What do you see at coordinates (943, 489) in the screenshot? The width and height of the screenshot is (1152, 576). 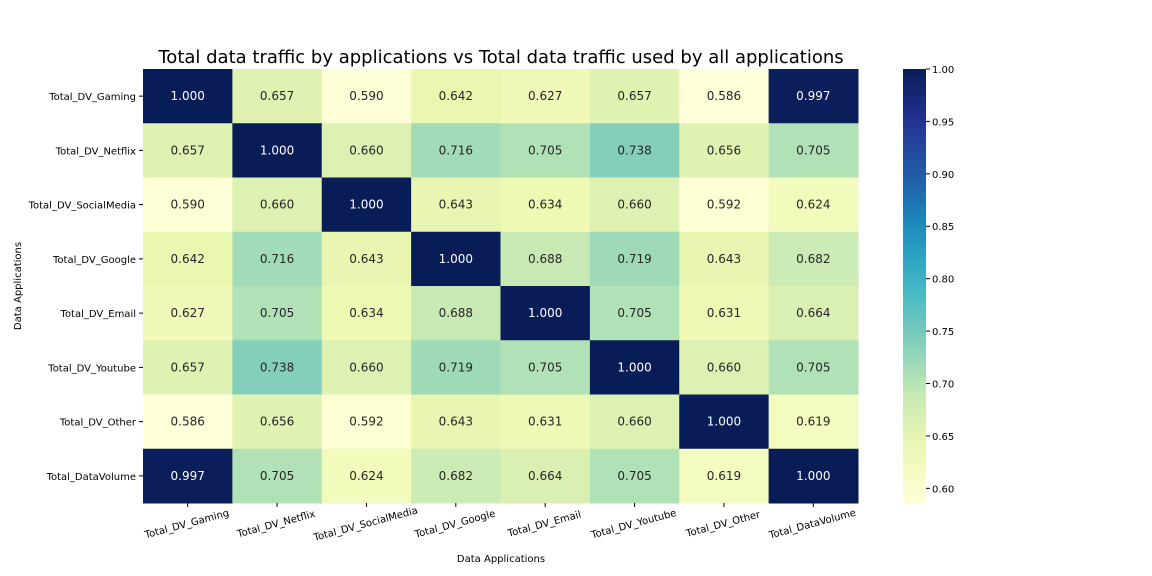 I see `colorbar-tick-label: 0.60` at bounding box center [943, 489].